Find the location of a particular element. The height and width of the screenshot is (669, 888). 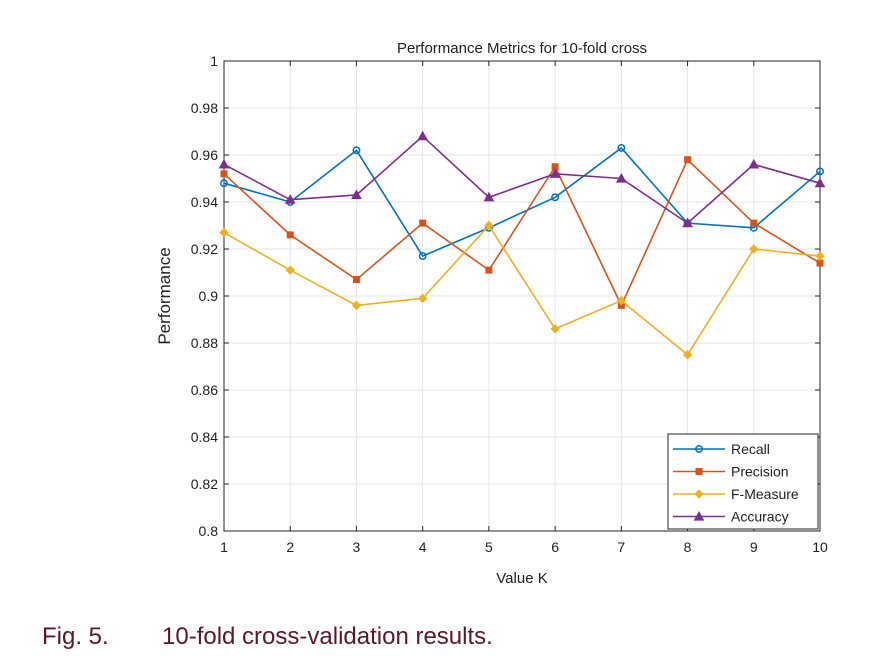

series-accuracy is located at coordinates (522, 179).